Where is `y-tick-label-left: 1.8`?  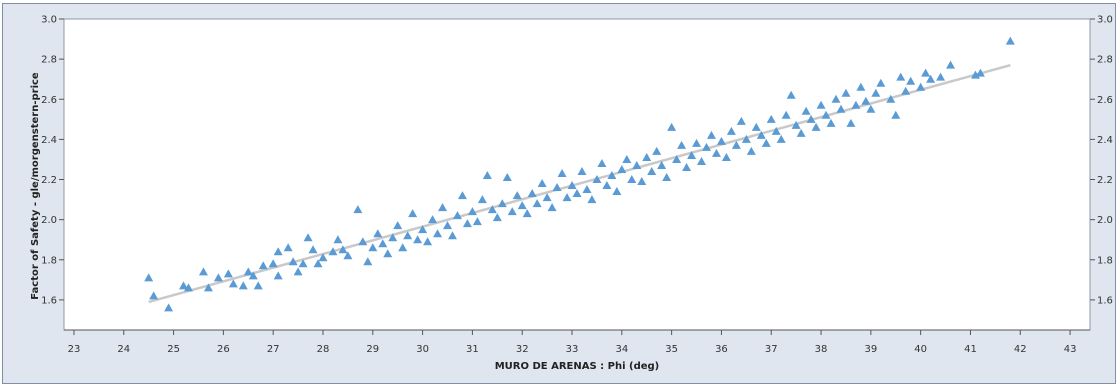
y-tick-label-left: 1.8 is located at coordinates (49, 260).